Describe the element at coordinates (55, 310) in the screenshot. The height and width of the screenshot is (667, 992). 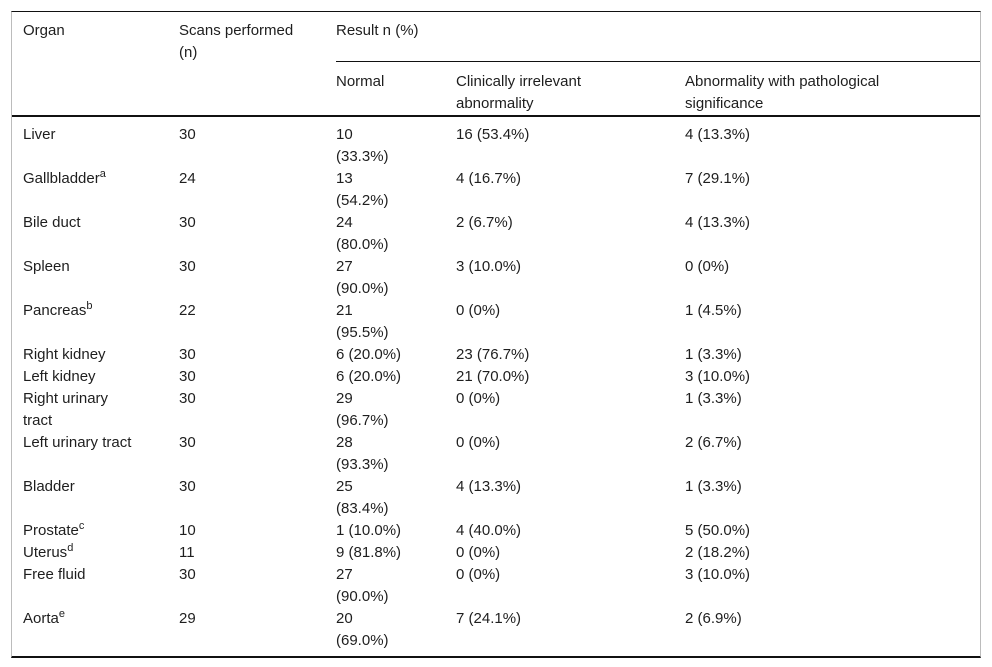
I see `organ-name: Pancreas` at that location.